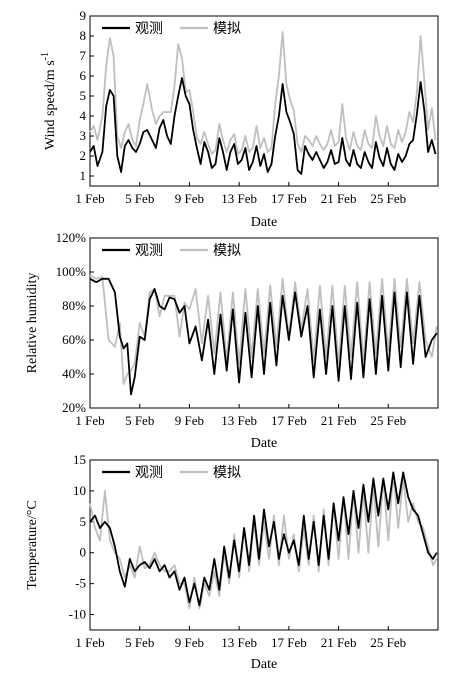  Describe the element at coordinates (80, 583) in the screenshot. I see `y-tick-label: -5` at that location.